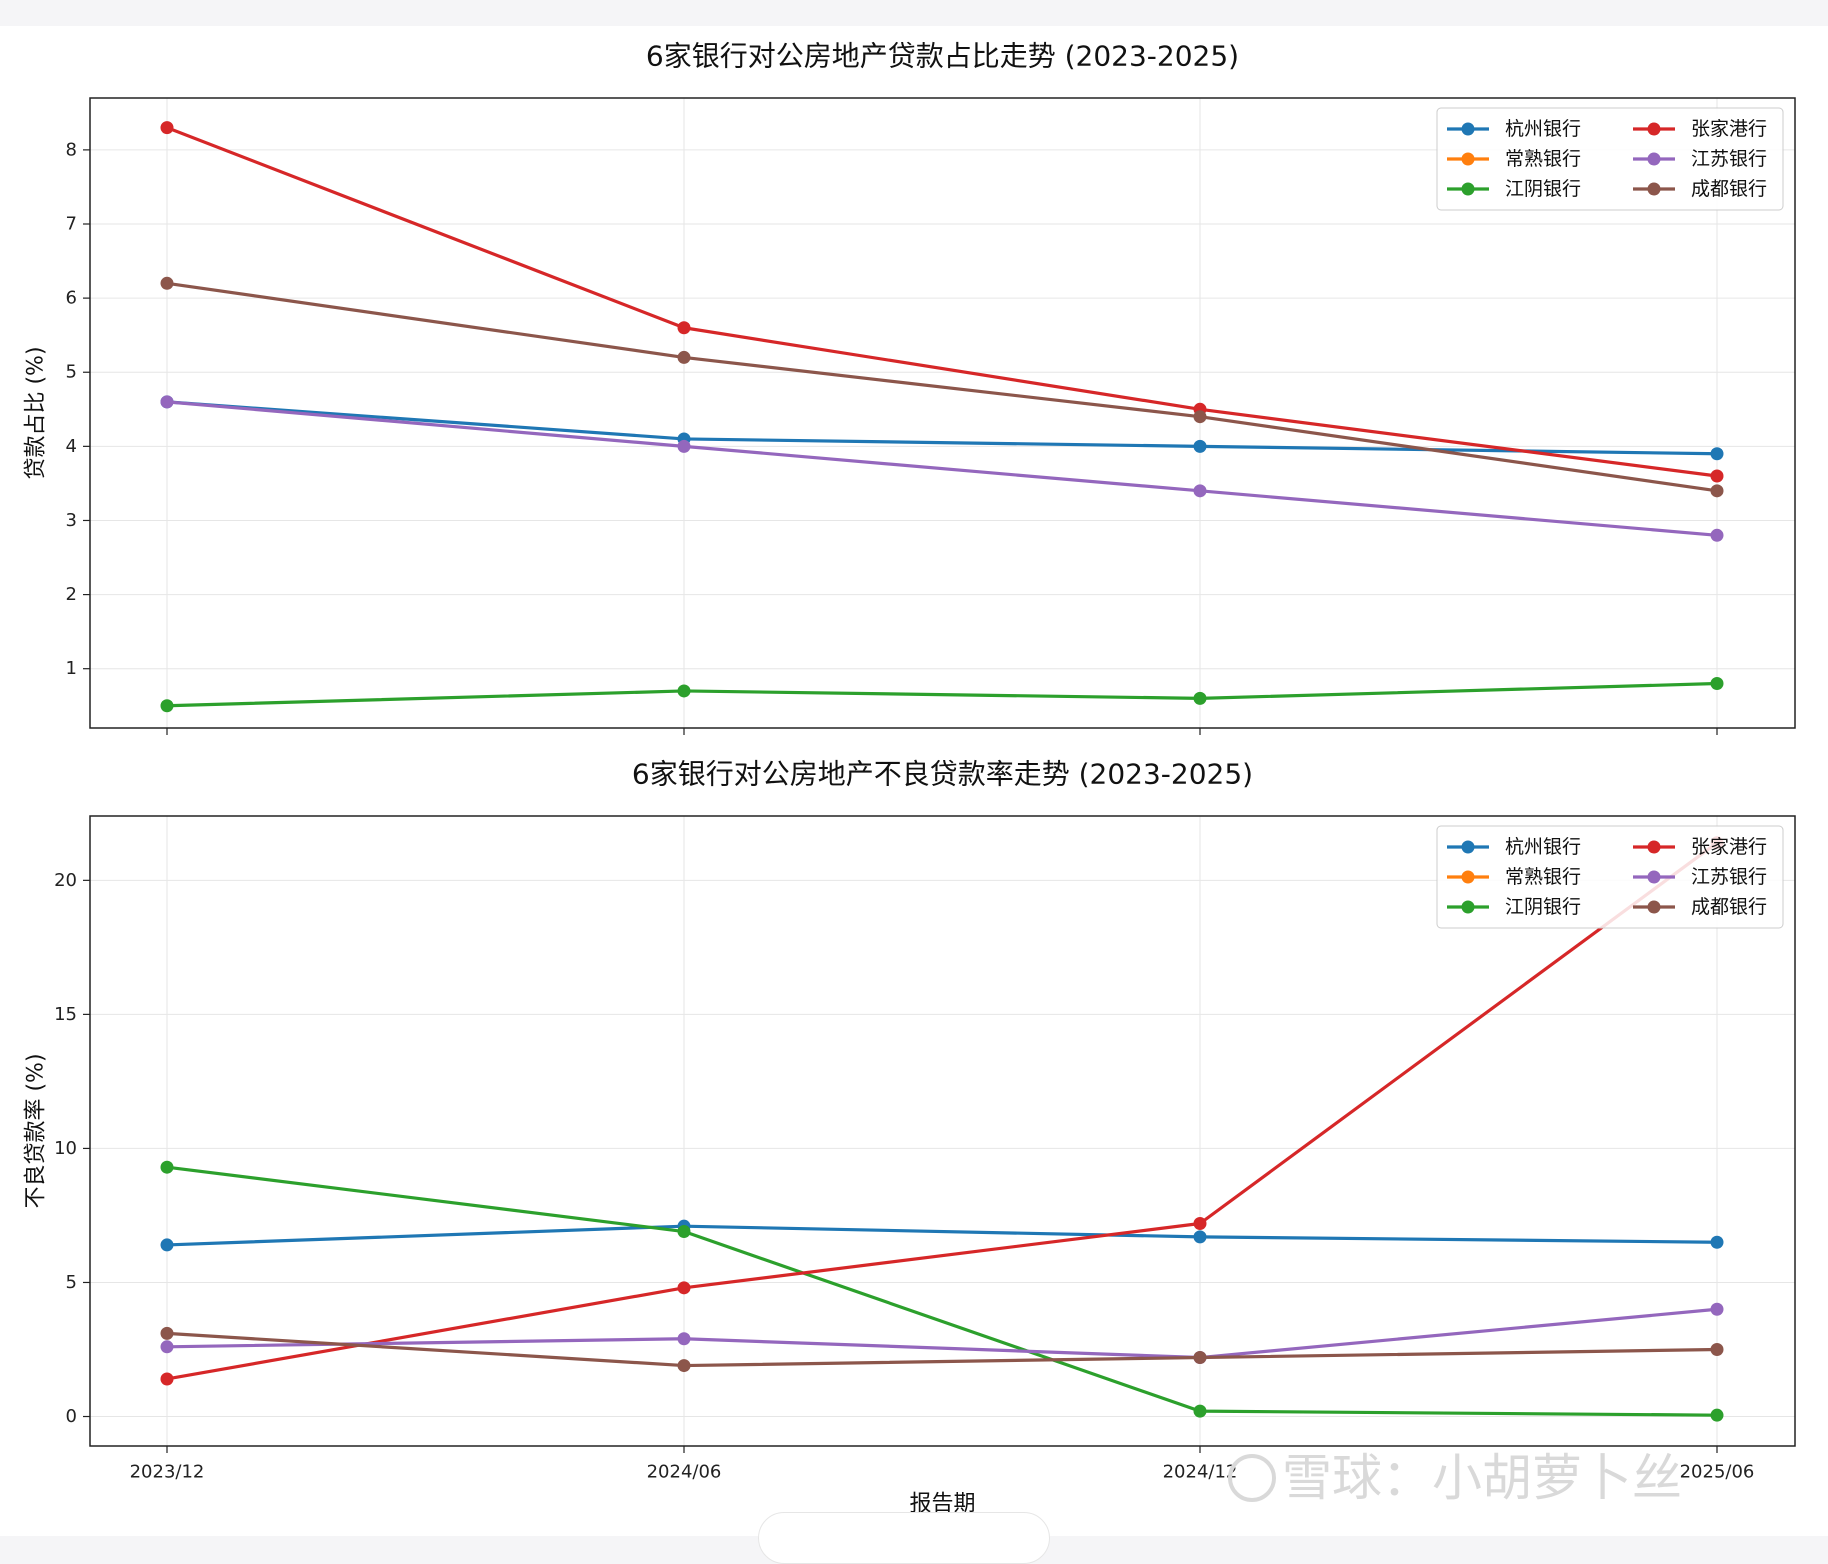  Describe the element at coordinates (167, 1472) in the screenshot. I see `x-tick-label: 2023/12` at that location.